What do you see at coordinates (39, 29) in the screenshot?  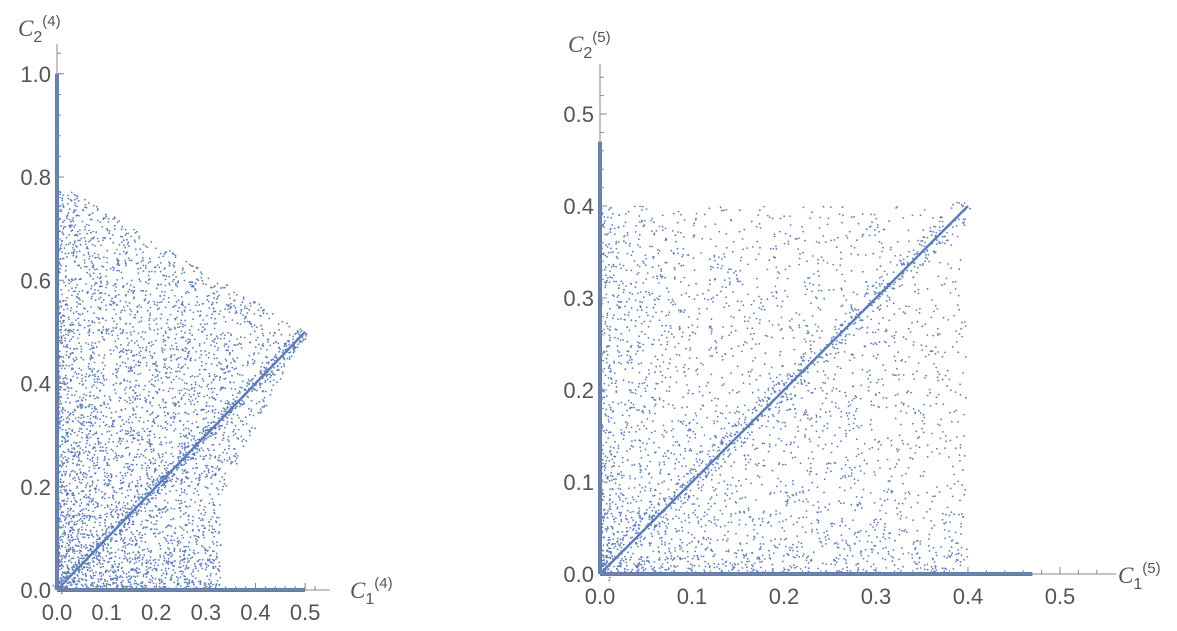 I see `y-axis-label: C2(4)` at bounding box center [39, 29].